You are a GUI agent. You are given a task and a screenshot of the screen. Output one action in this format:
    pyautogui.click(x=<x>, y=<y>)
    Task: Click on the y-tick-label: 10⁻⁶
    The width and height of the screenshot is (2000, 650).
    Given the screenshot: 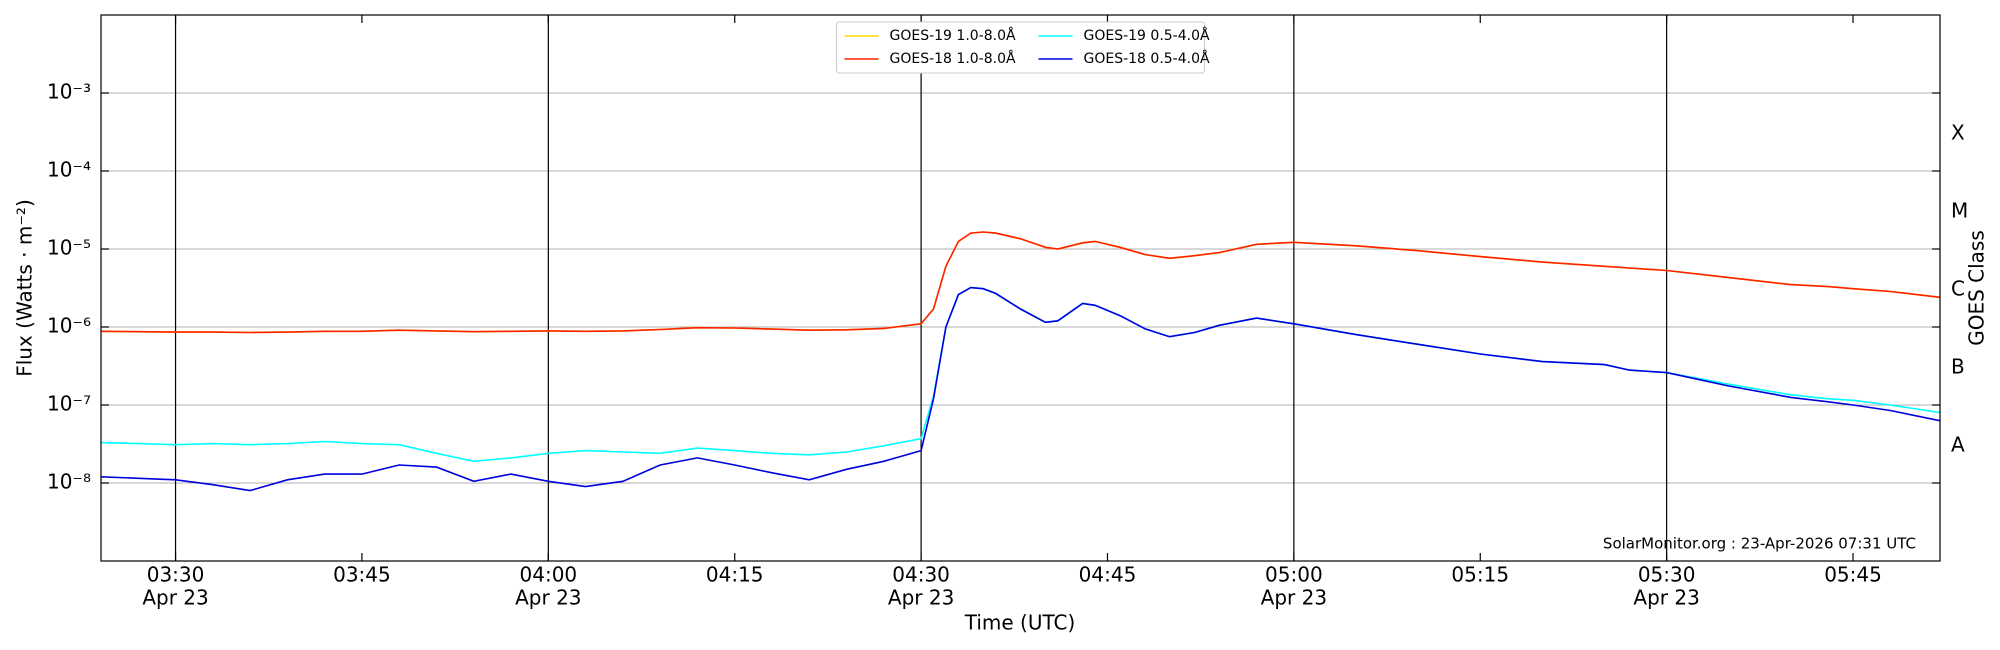 What is the action you would take?
    pyautogui.click(x=69, y=326)
    